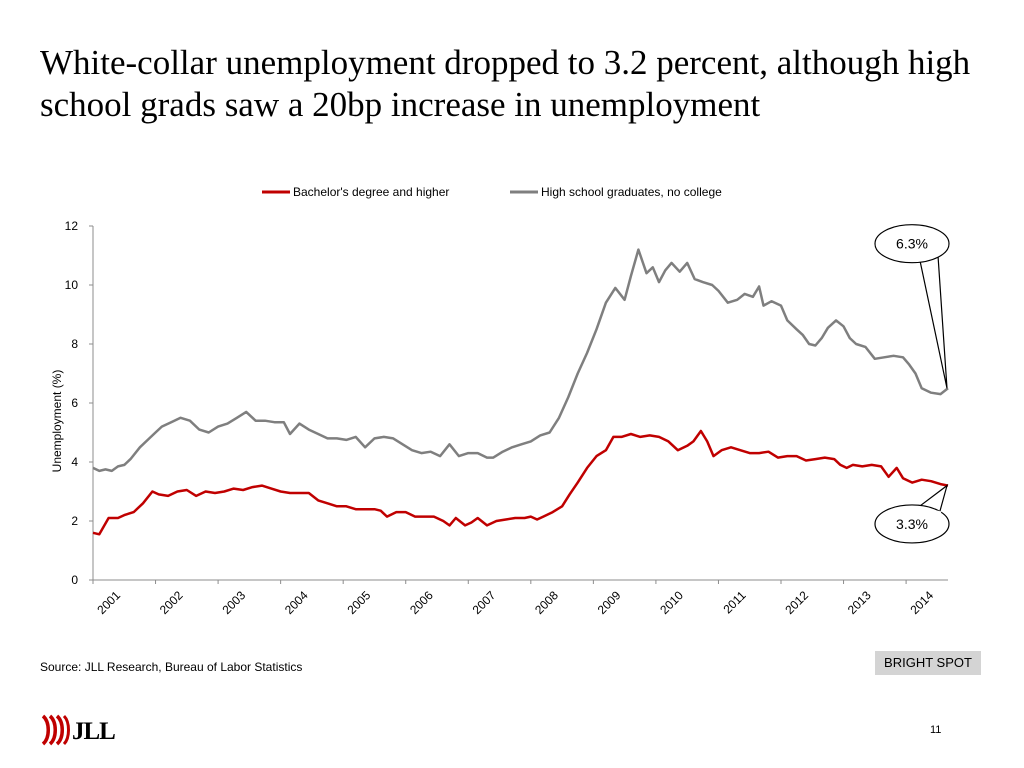 The height and width of the screenshot is (768, 1024). I want to click on callout-label: 3.3%, so click(912, 524).